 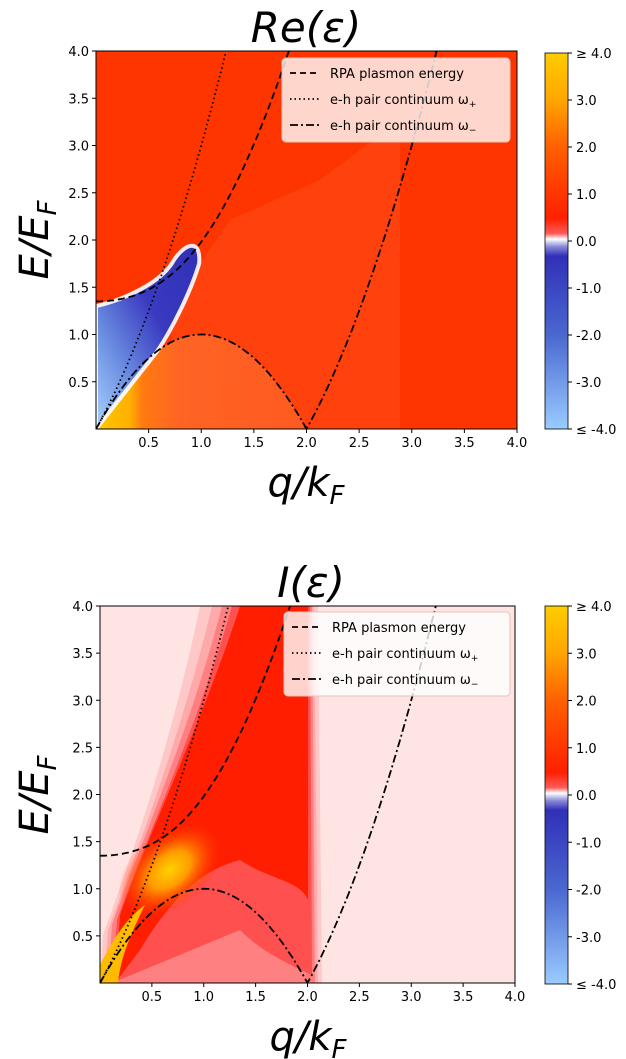 I want to click on re-x-tick-label: 1.5, so click(x=254, y=443).